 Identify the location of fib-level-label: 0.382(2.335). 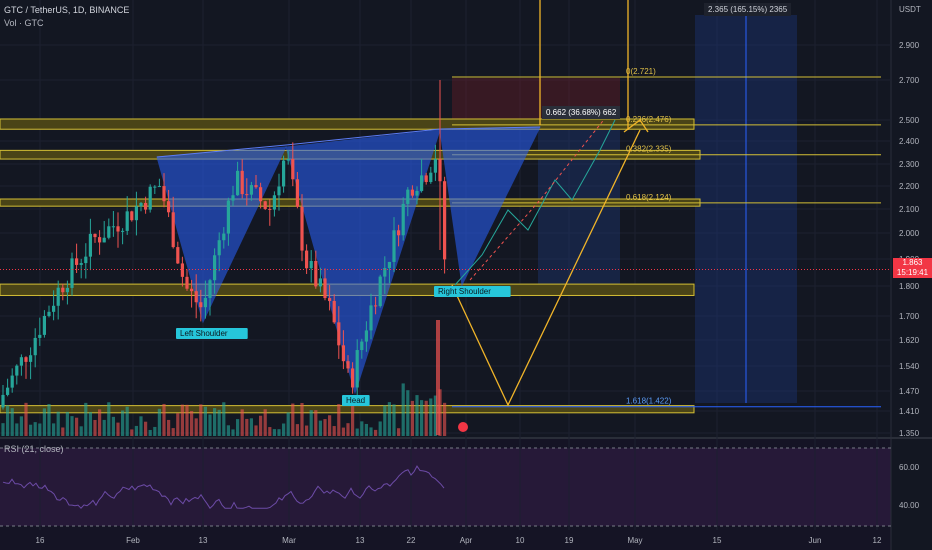
(649, 149).